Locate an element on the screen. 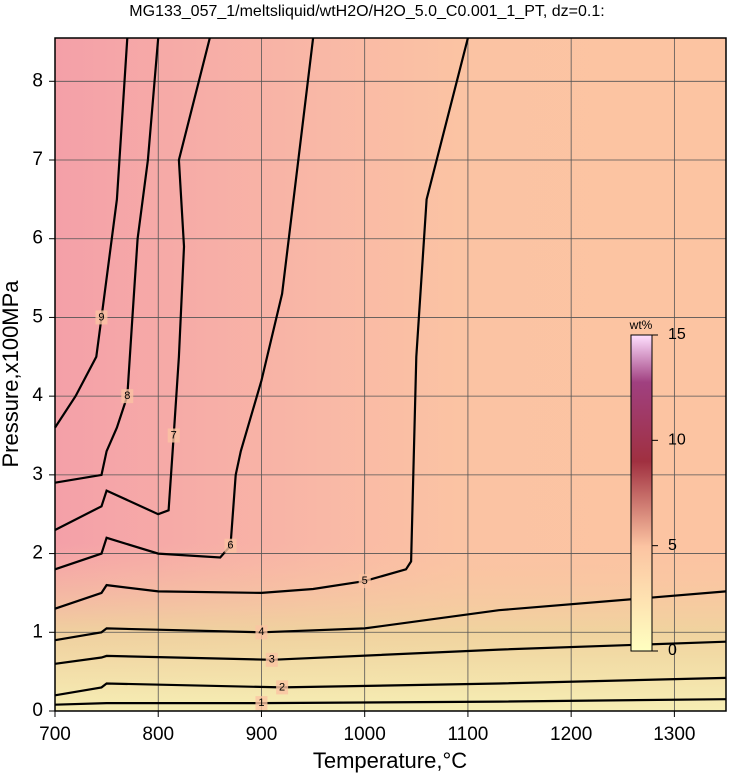  x-tick-label: 900 is located at coordinates (262, 734).